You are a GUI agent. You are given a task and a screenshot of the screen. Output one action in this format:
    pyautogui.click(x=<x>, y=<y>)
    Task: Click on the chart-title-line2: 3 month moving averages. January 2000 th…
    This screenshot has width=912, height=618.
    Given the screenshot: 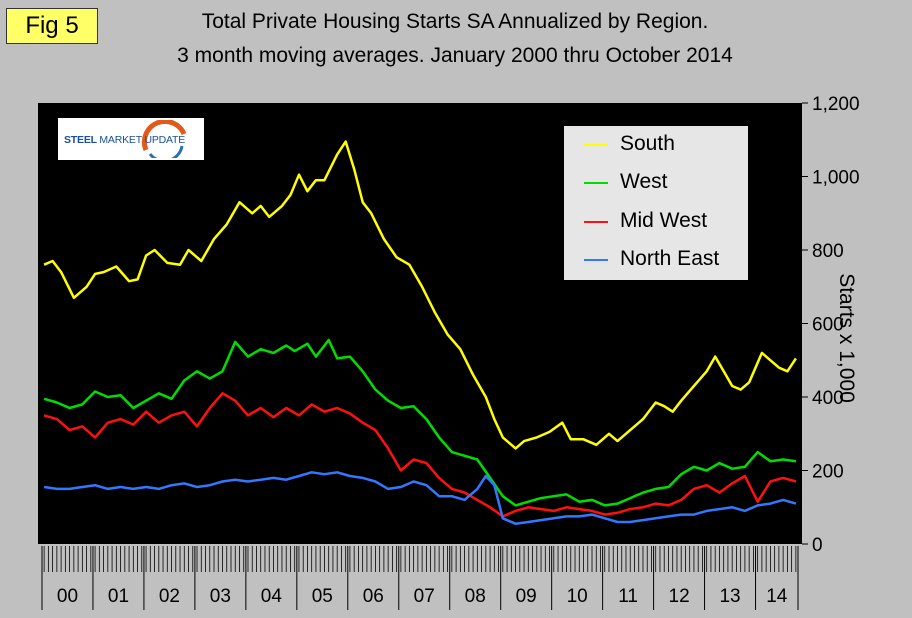 What is the action you would take?
    pyautogui.click(x=455, y=55)
    